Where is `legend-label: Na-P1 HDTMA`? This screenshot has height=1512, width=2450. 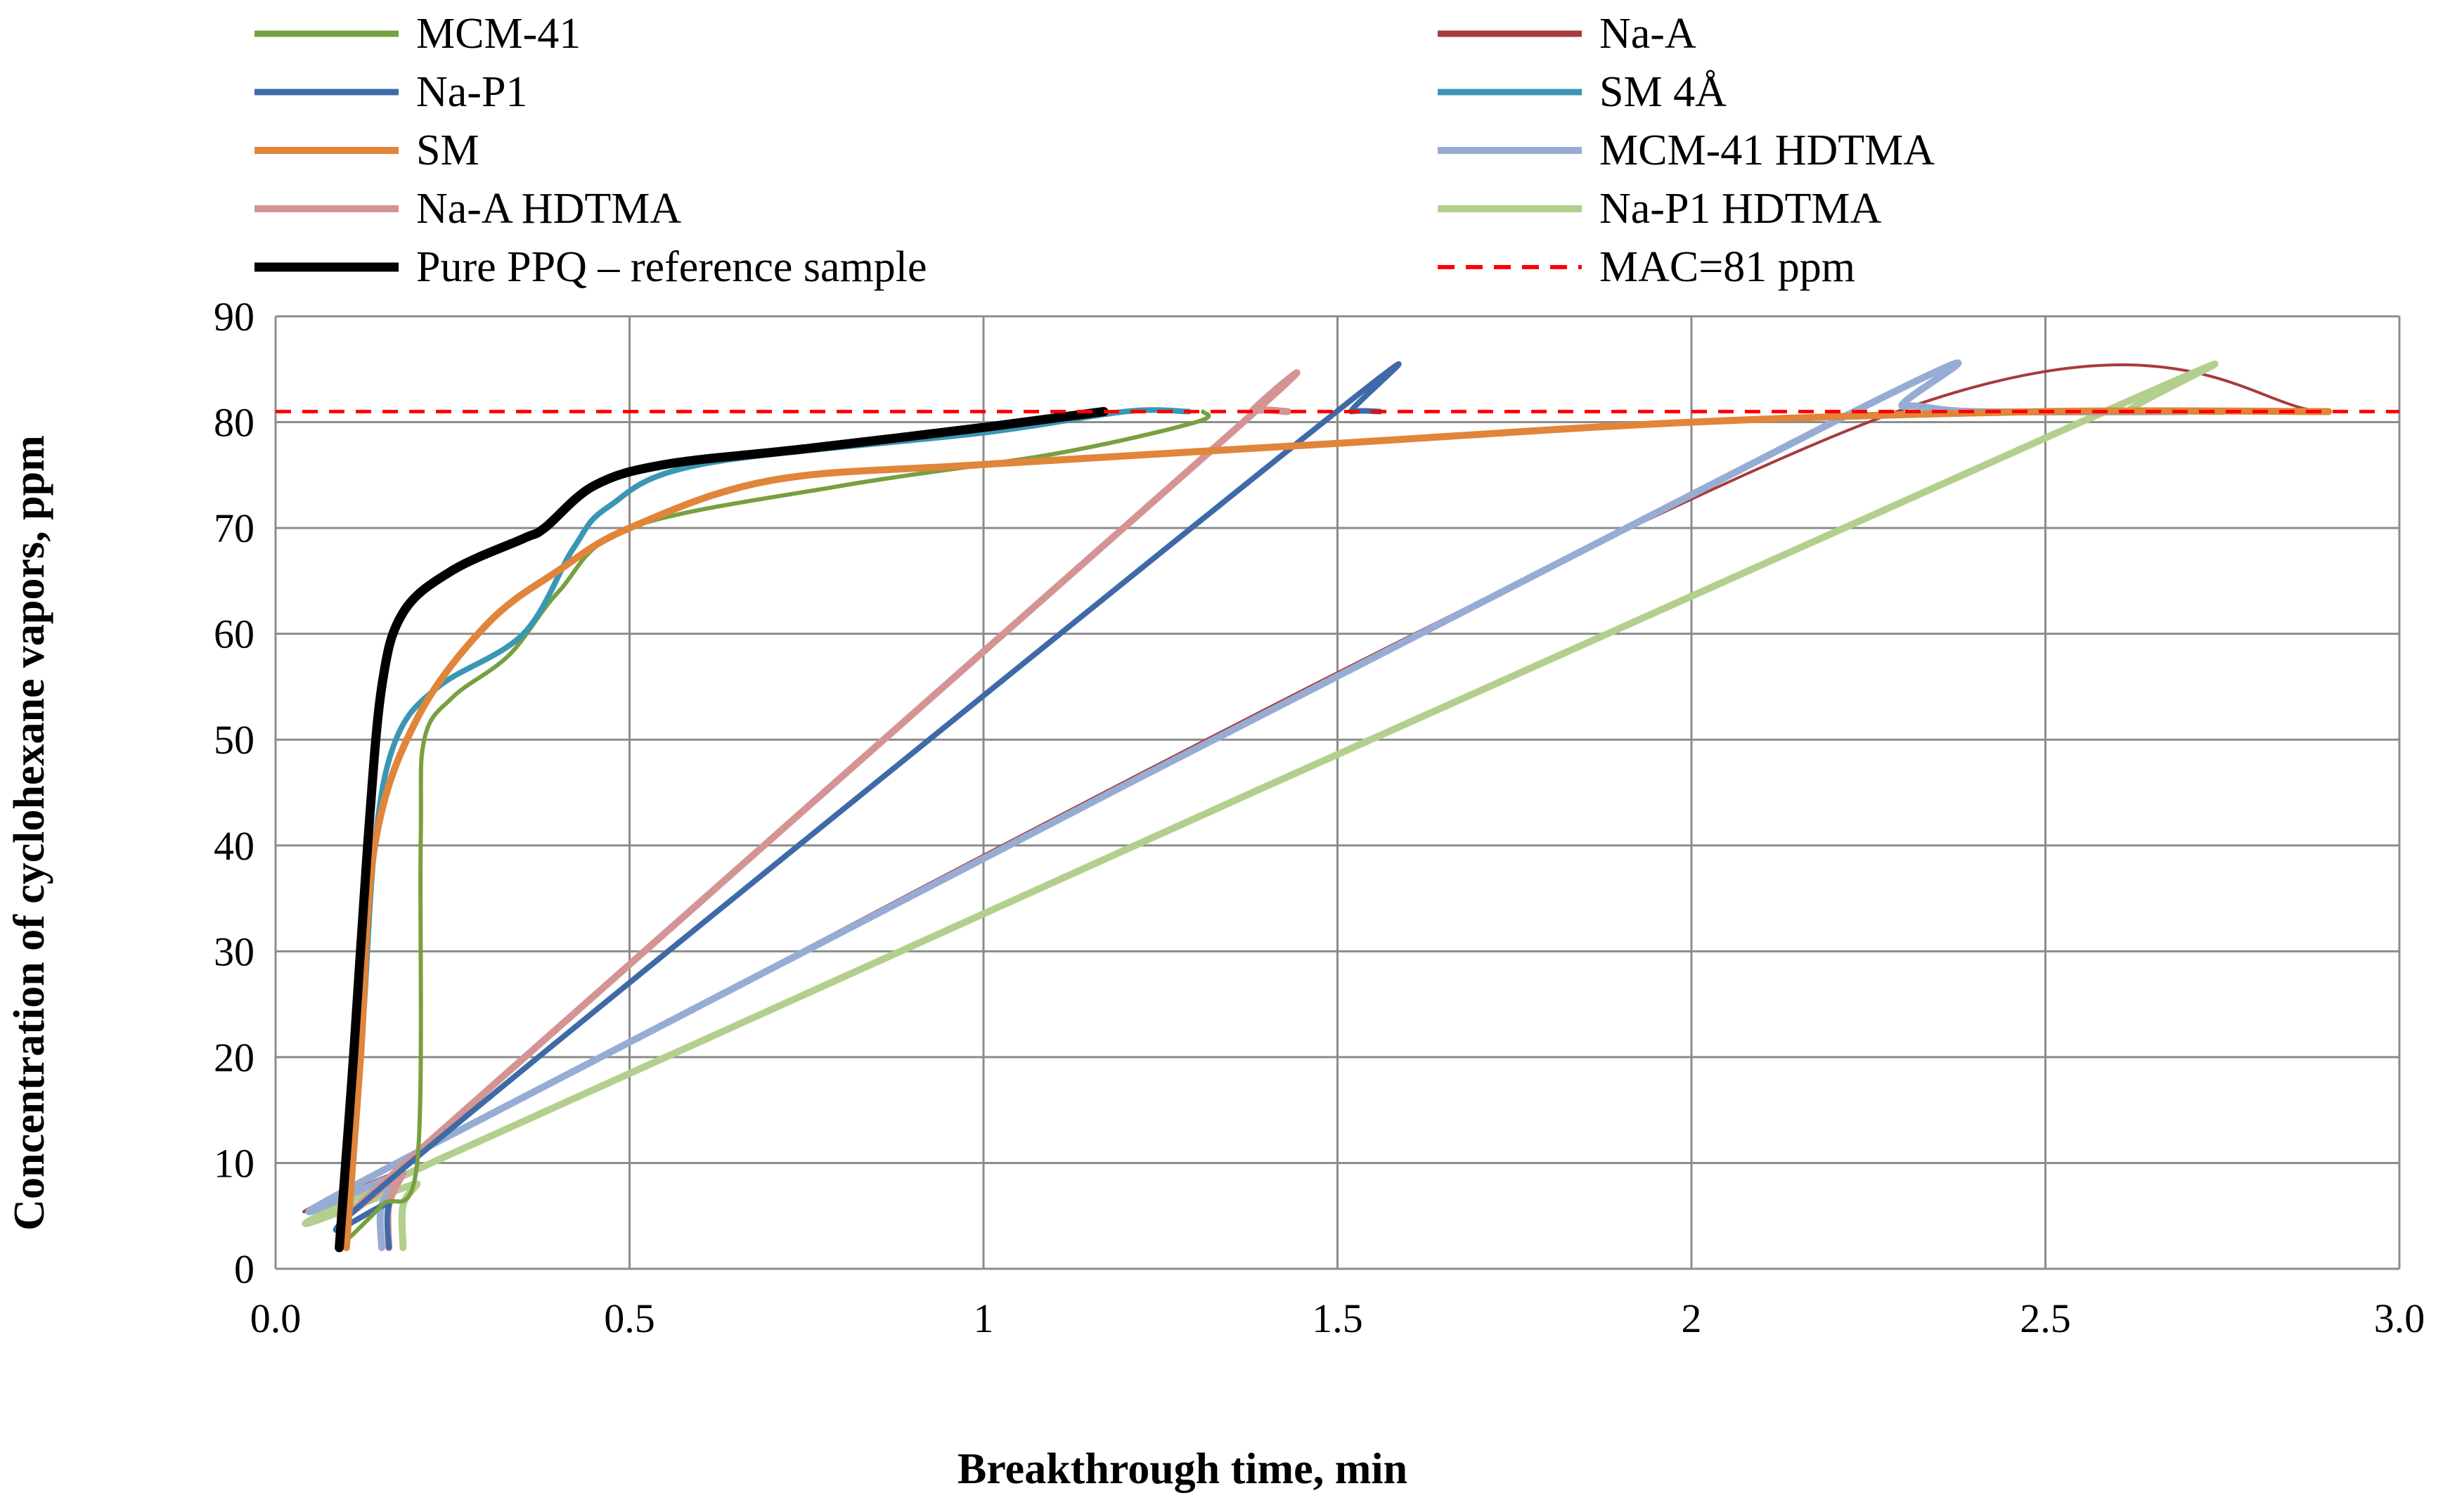
legend-label: Na-P1 HDTMA is located at coordinates (1740, 209).